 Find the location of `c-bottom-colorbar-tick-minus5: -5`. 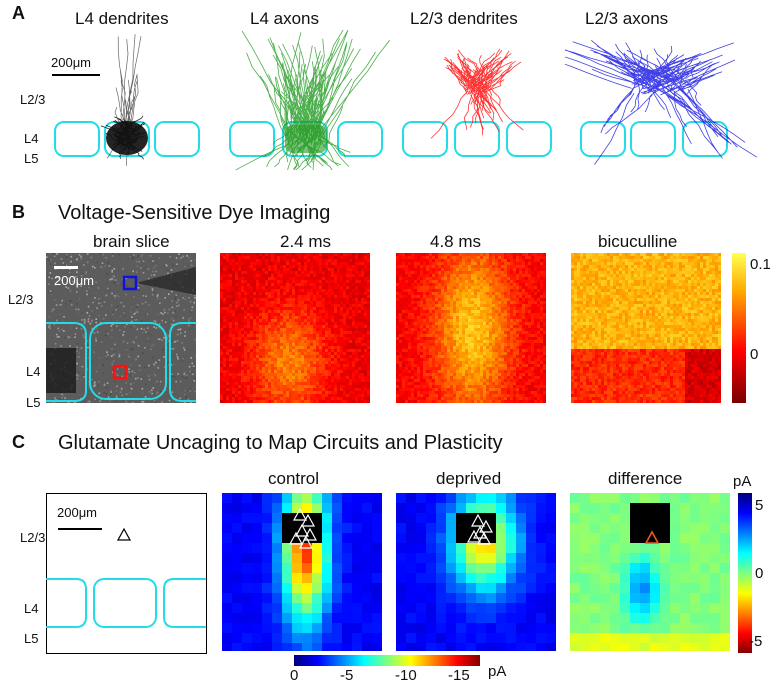

c-bottom-colorbar-tick-minus5: -5 is located at coordinates (347, 675).